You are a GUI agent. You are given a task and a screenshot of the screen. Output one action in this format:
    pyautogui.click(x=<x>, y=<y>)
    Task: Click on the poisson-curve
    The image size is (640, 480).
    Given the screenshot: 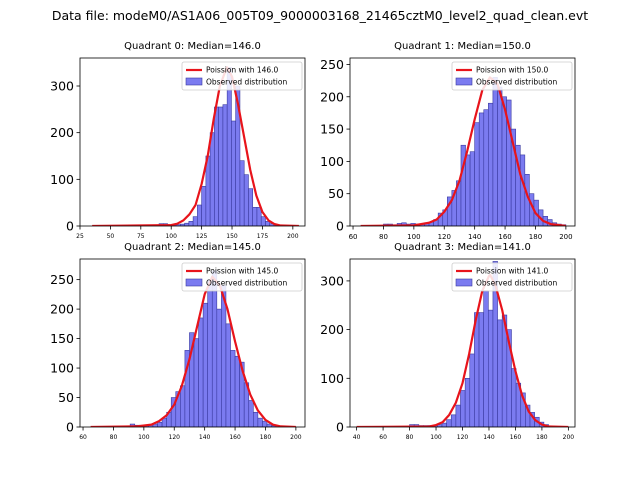 What is the action you would take?
    pyautogui.click(x=195, y=146)
    